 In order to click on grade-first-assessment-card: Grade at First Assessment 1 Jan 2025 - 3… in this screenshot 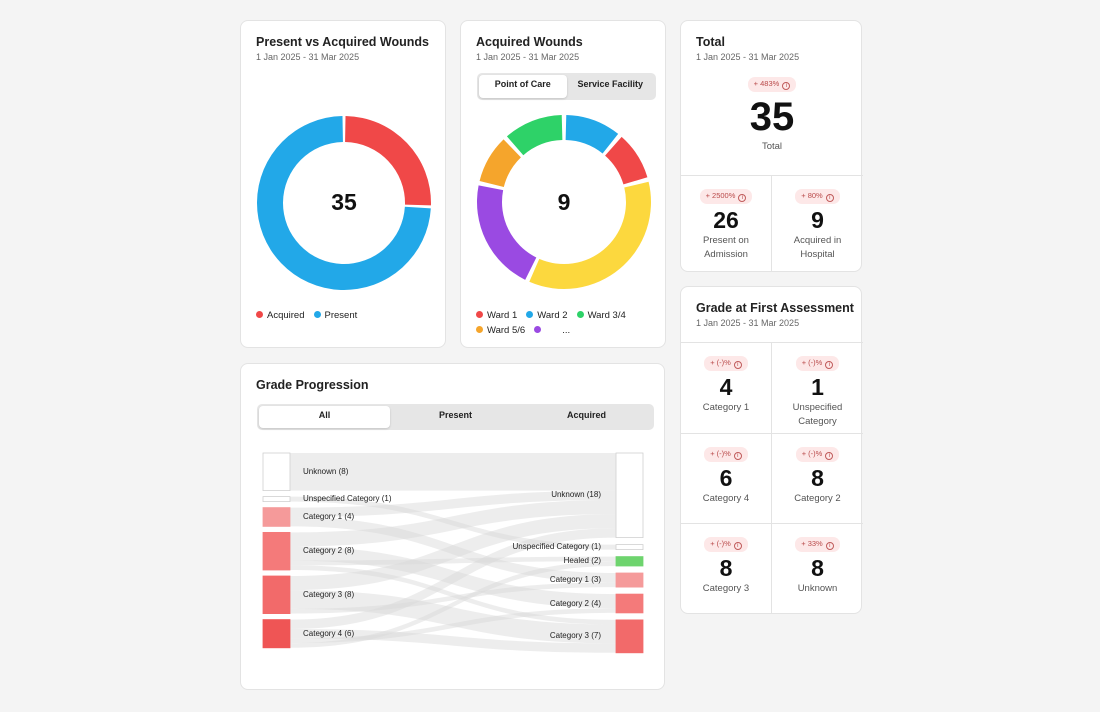, I will do `click(771, 450)`.